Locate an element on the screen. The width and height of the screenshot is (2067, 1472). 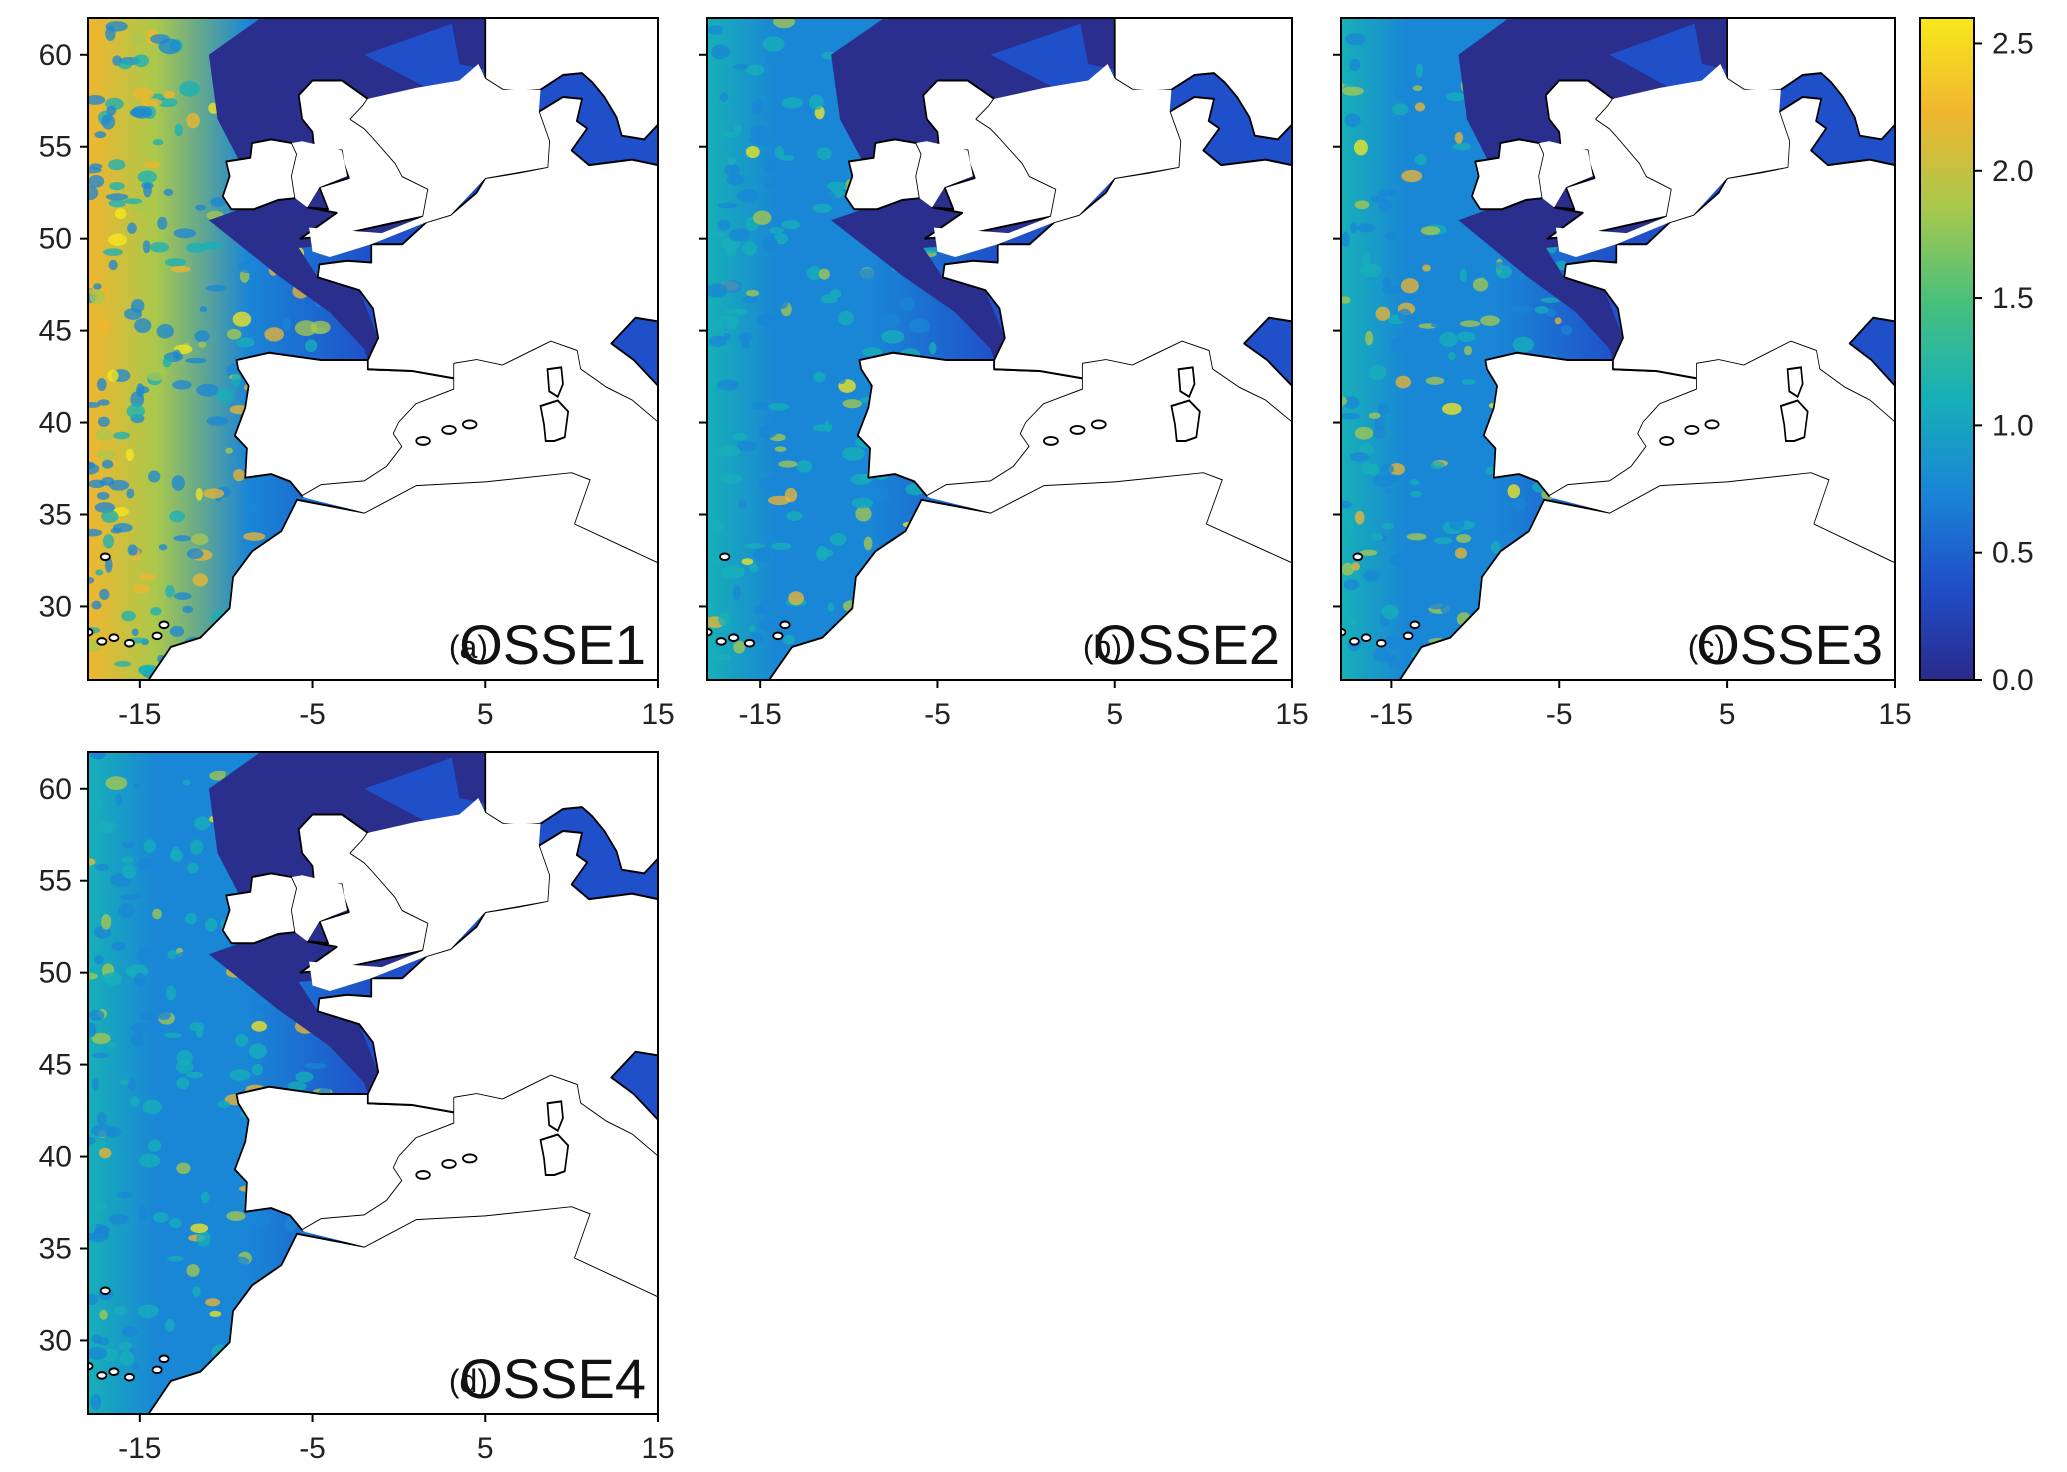
panel-frame is located at coordinates (373, 349).